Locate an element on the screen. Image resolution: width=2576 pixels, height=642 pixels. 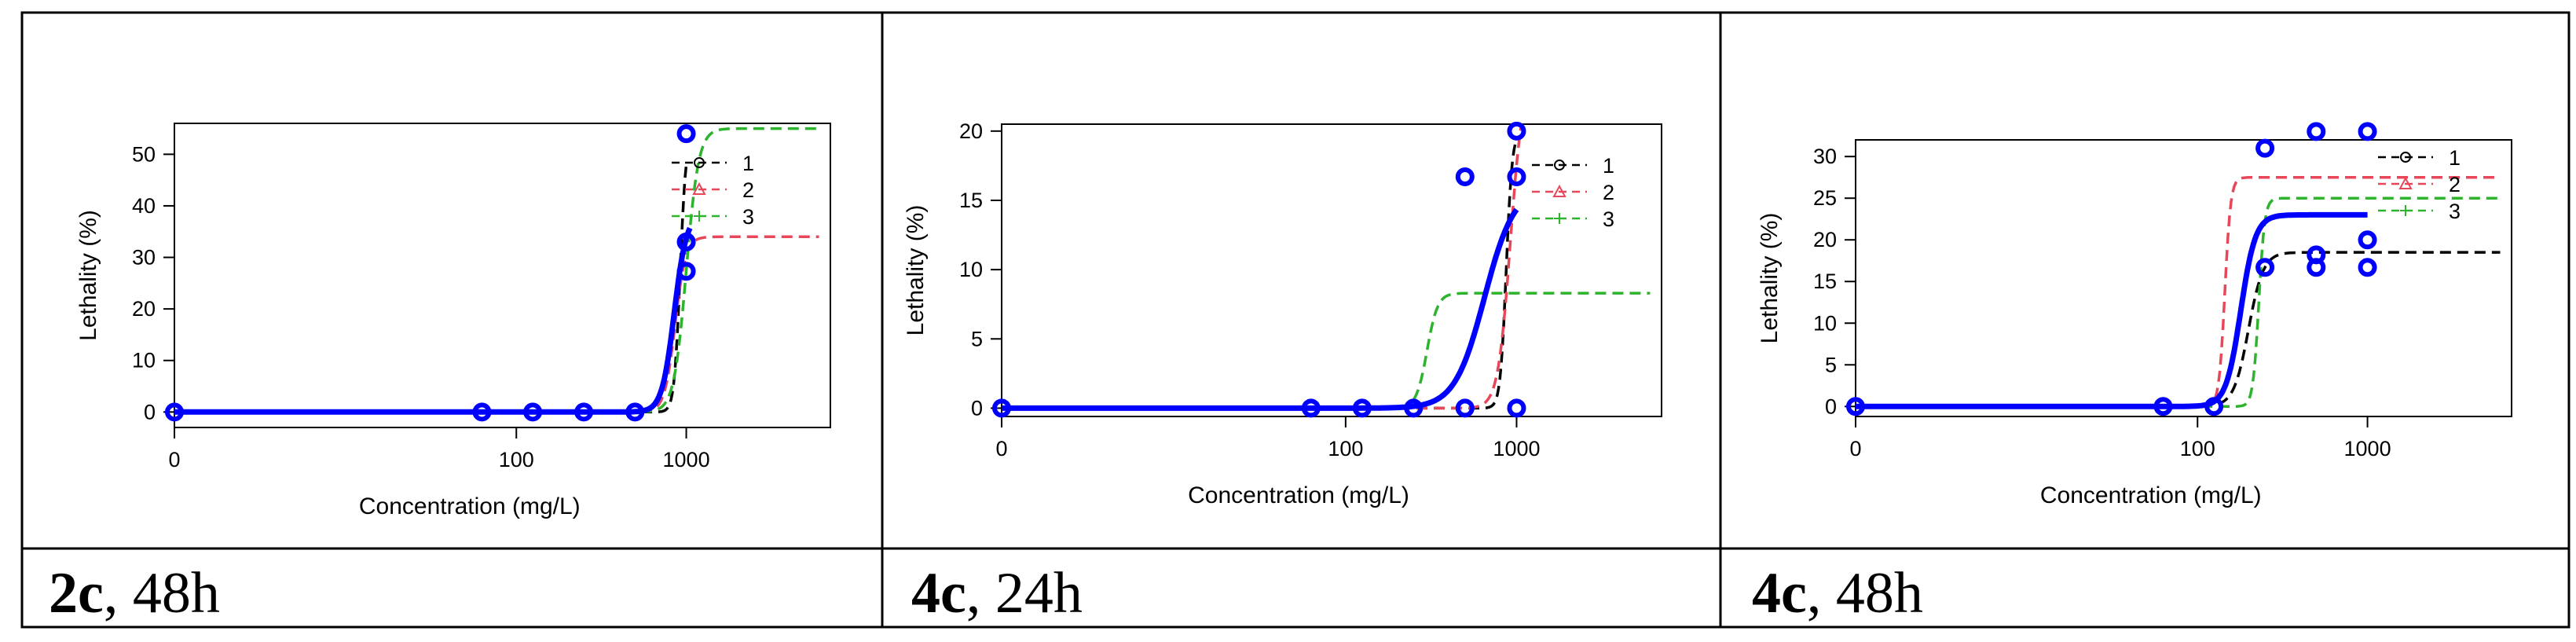
caption-compound: 2c is located at coordinates (76, 593).